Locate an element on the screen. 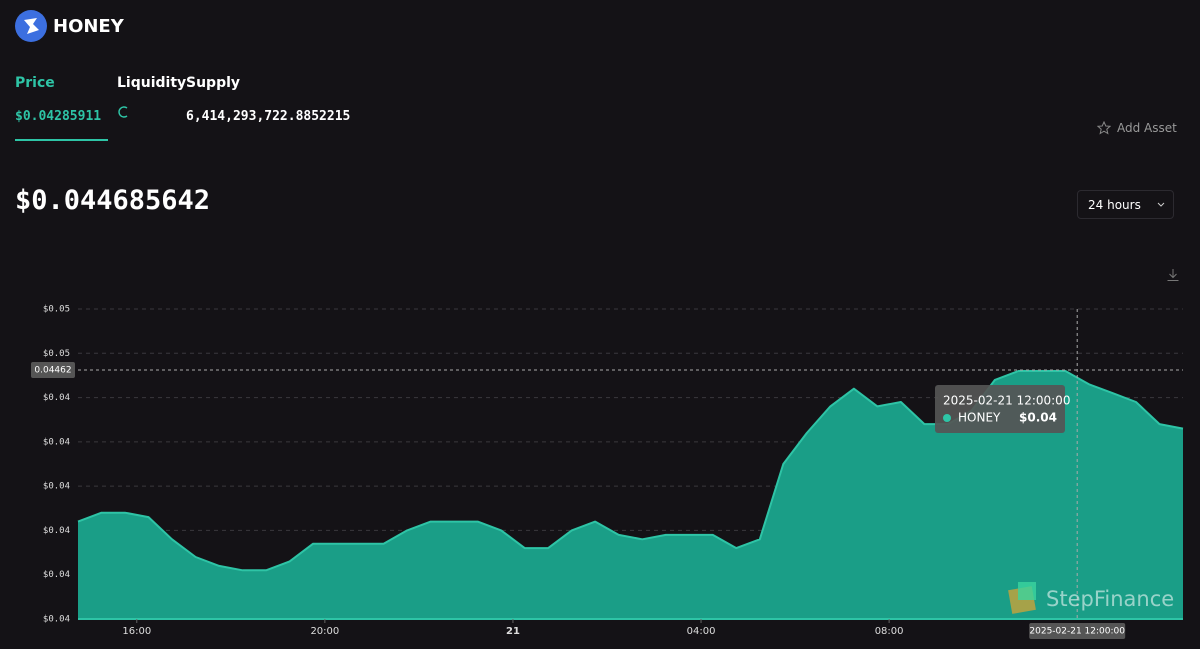  x-tick-label: 04:00 is located at coordinates (701, 631).